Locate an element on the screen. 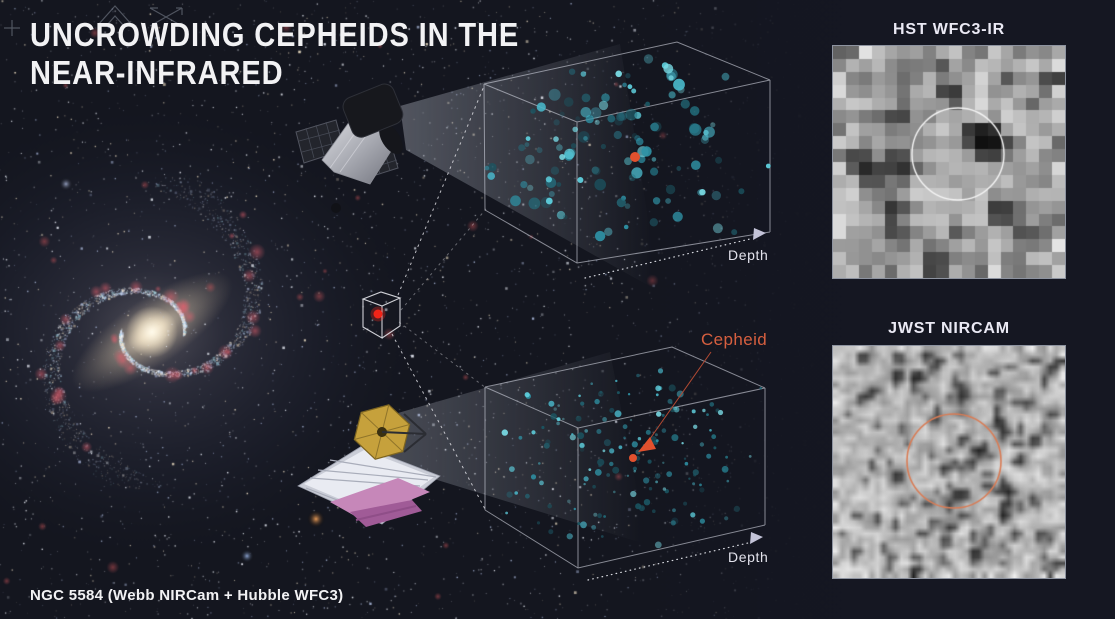  jwst-cutout-panel is located at coordinates (949, 462).